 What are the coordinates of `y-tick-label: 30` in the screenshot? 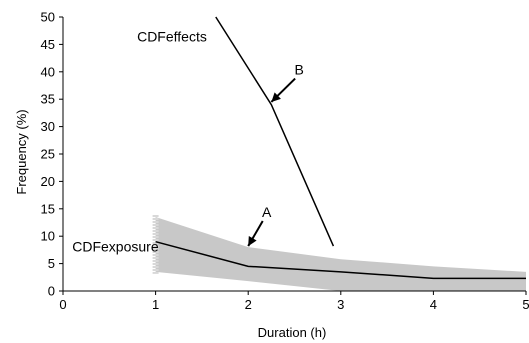 It's located at (48, 126).